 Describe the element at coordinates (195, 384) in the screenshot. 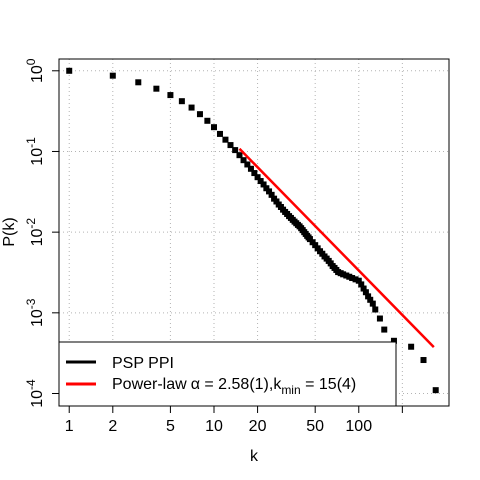

I see `alpha-symbol: α` at that location.